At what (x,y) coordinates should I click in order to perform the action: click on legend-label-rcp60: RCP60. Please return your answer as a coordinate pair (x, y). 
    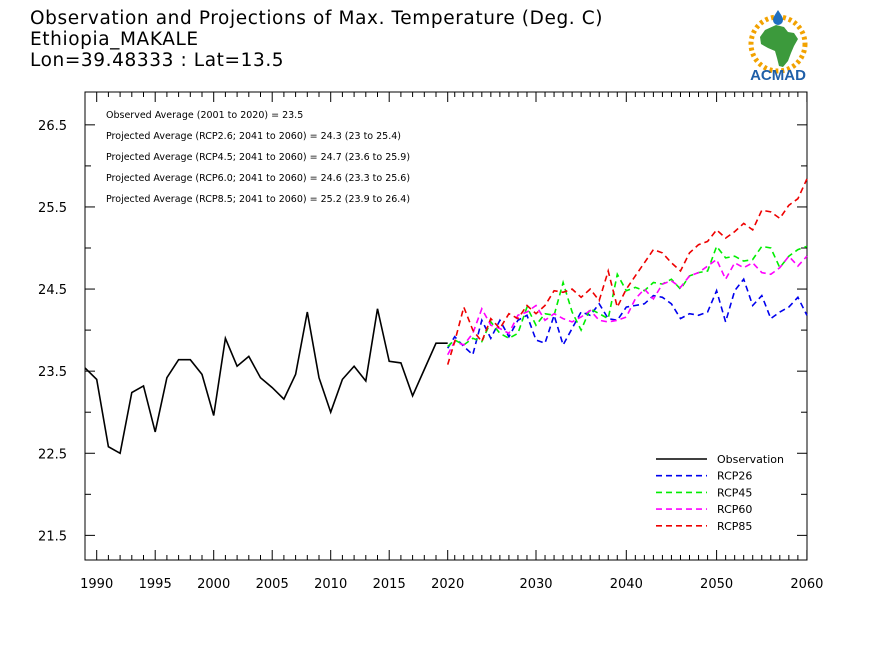
    Looking at the image, I should click on (734, 509).